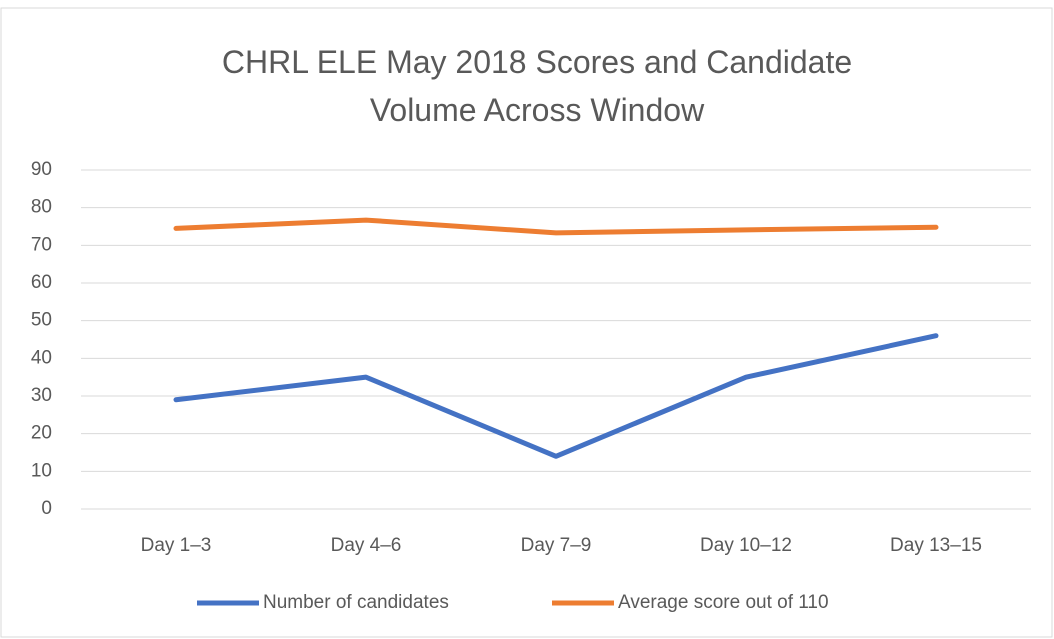  What do you see at coordinates (41, 357) in the screenshot?
I see `y-tick-label: 40` at bounding box center [41, 357].